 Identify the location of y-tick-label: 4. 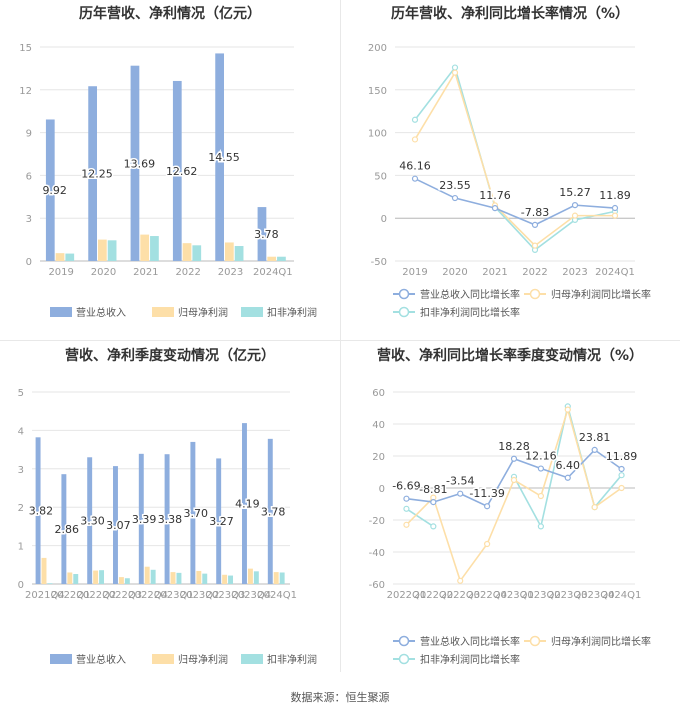
(21, 431).